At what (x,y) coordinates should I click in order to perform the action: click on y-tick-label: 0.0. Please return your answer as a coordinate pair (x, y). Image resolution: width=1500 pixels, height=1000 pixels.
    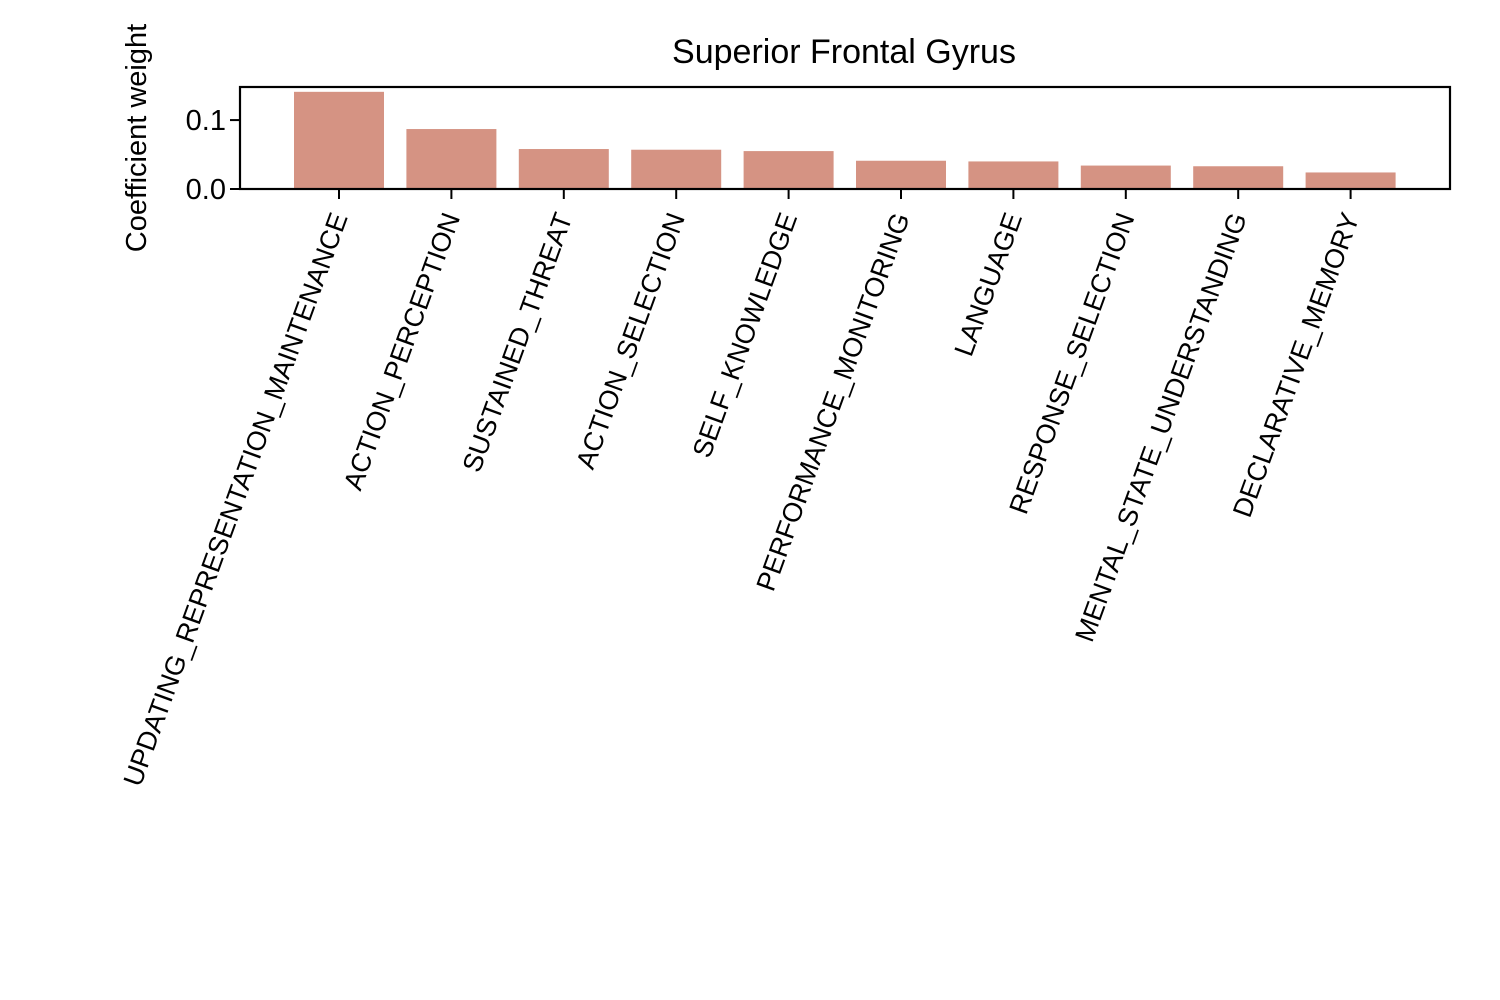
    Looking at the image, I should click on (206, 190).